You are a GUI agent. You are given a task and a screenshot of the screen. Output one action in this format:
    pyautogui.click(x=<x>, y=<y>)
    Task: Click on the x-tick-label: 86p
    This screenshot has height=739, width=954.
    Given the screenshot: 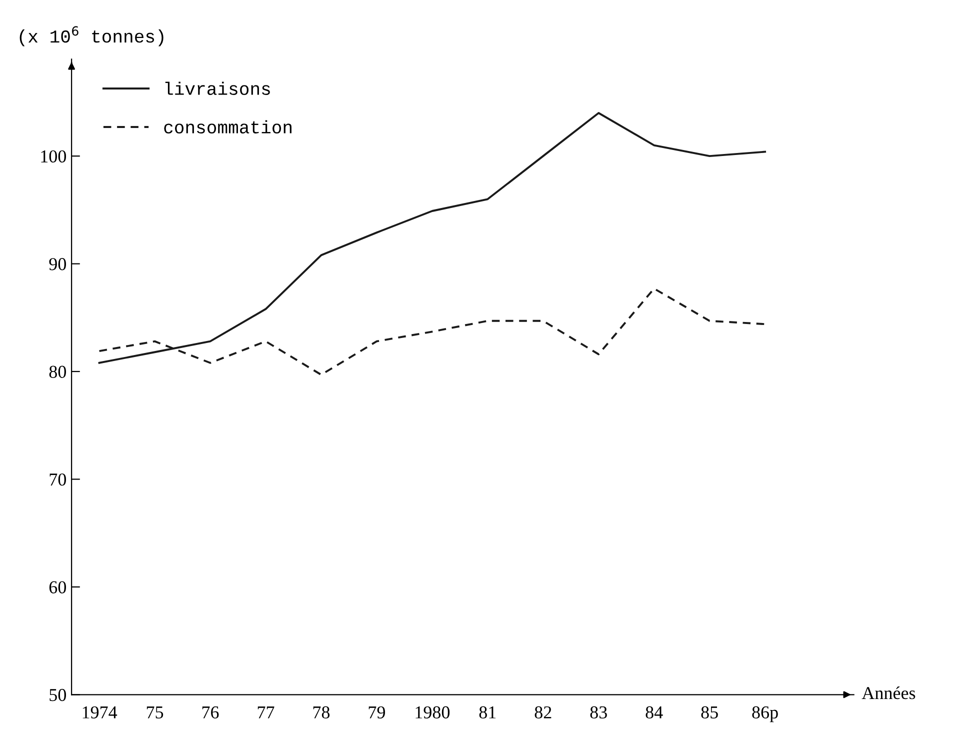 What is the action you would take?
    pyautogui.click(x=765, y=714)
    